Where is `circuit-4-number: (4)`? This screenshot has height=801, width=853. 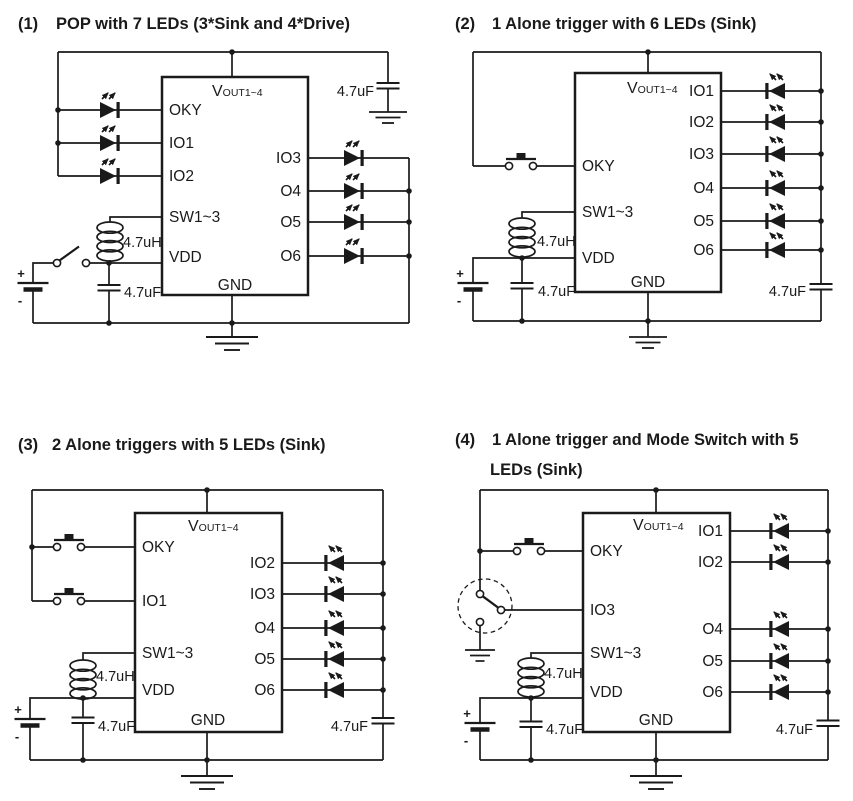 circuit-4-number: (4) is located at coordinates (465, 440).